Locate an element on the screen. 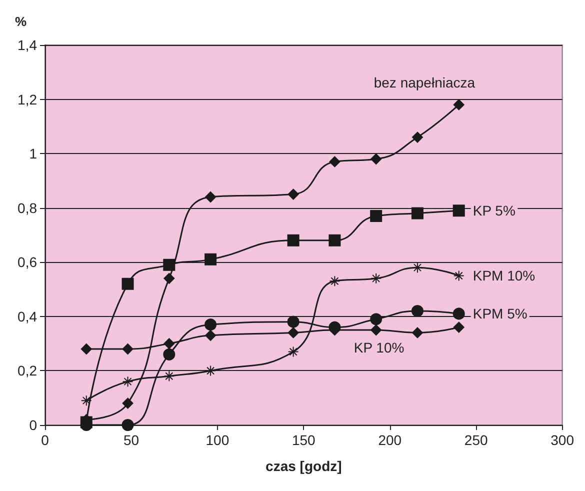 Image resolution: width=585 pixels, height=491 pixels. y-tick-label: 0,4 is located at coordinates (28, 316).